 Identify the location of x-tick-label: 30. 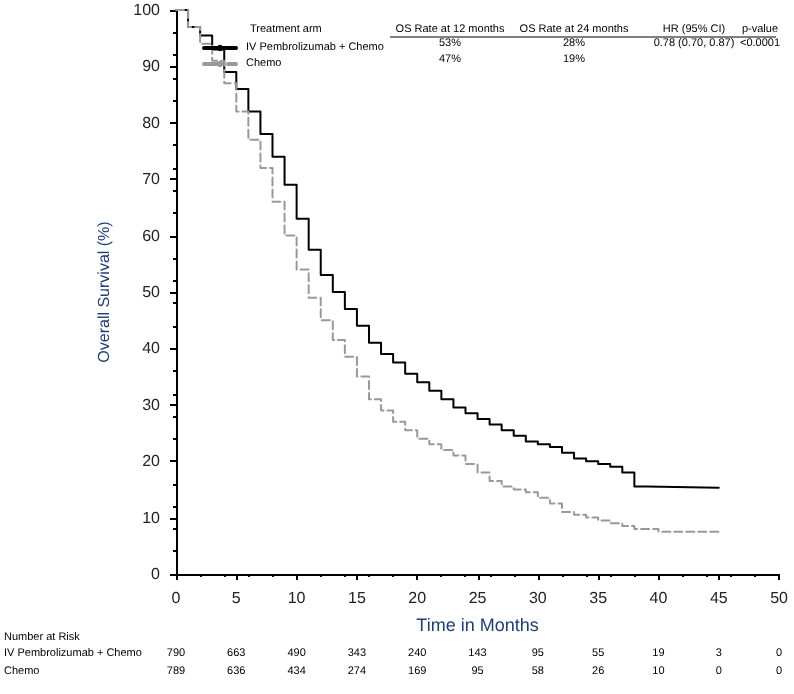
(538, 598).